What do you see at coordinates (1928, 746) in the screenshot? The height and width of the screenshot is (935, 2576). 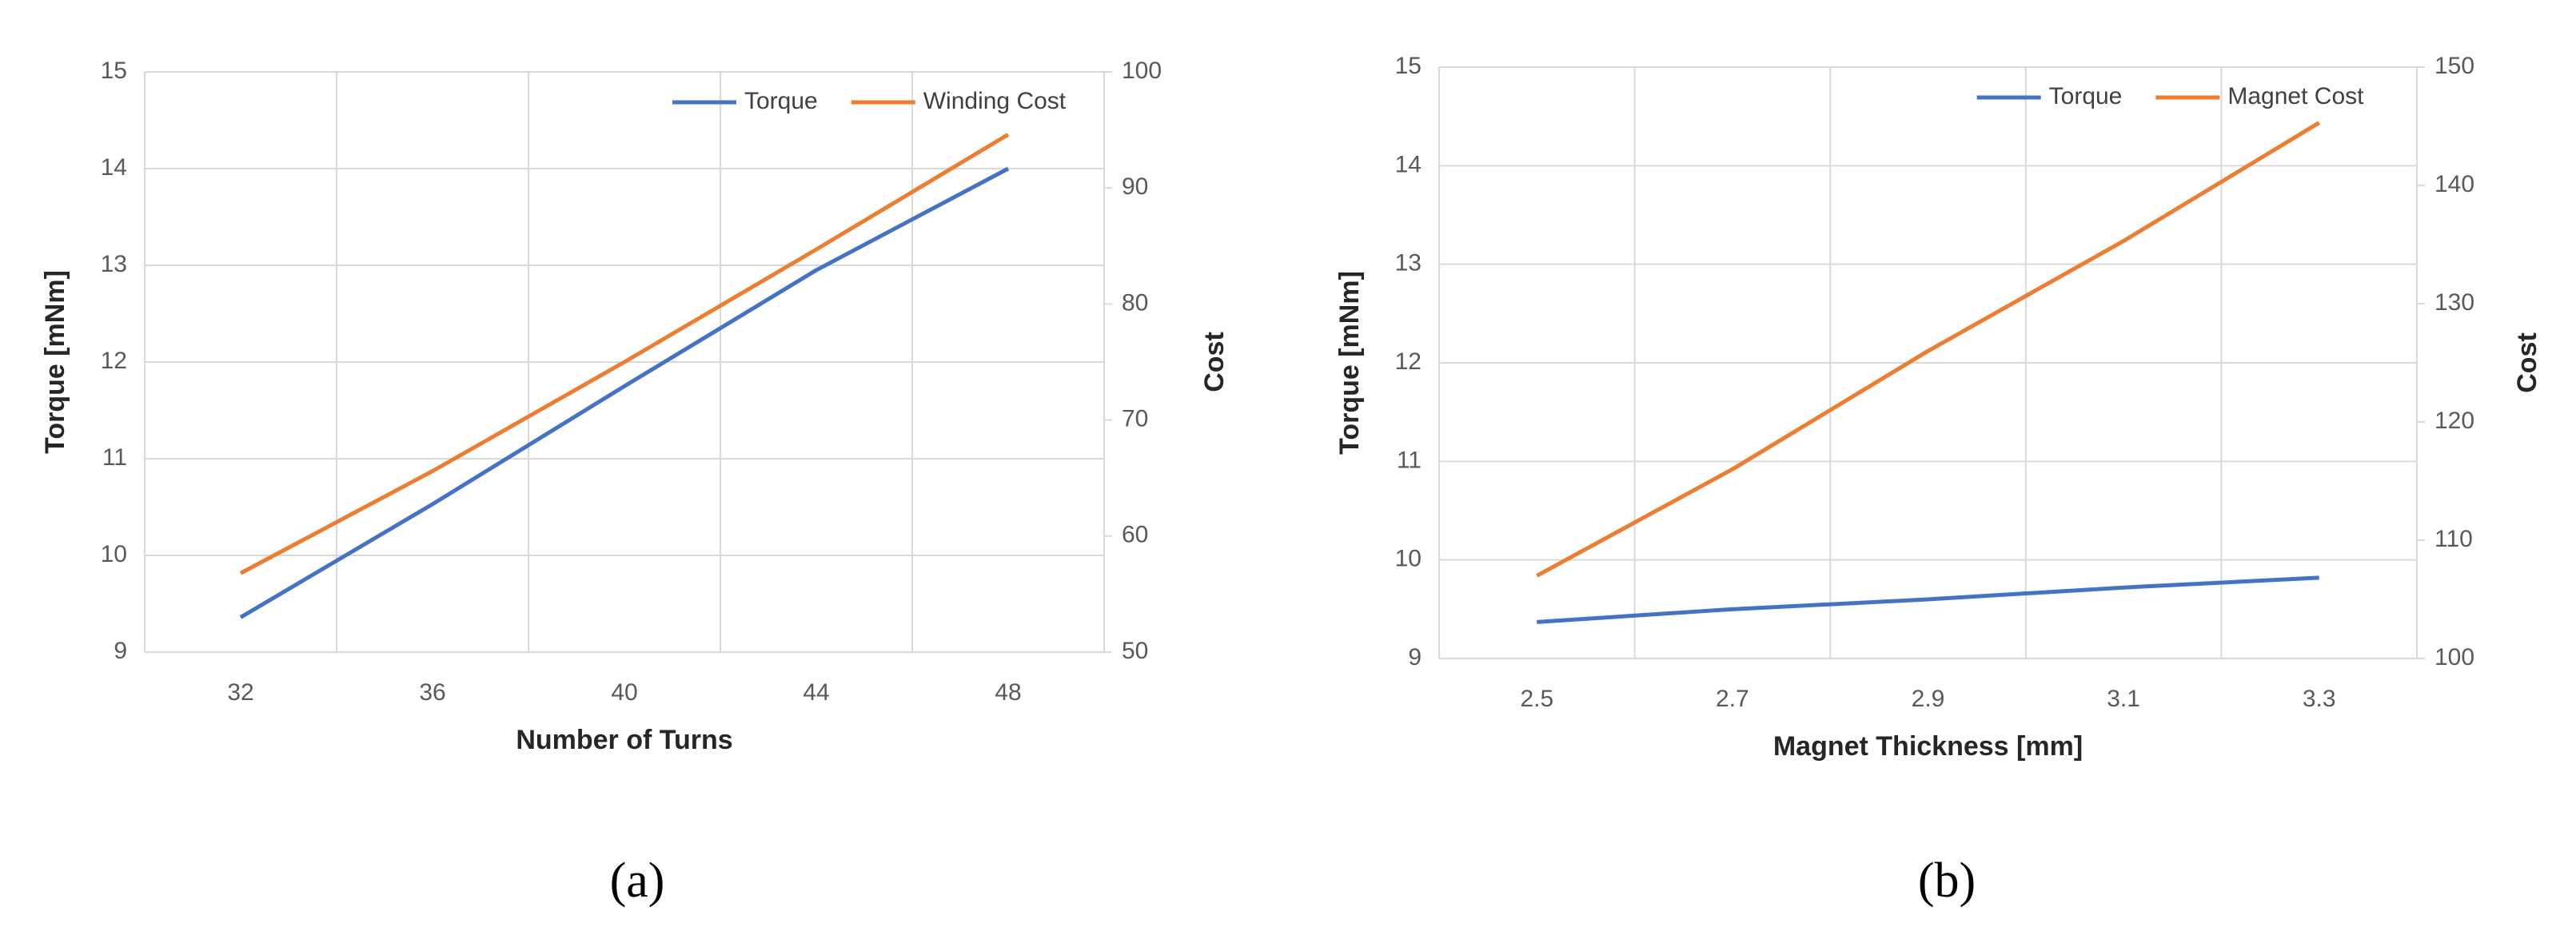 I see `x-axis-title: Magnet Thickness [mm]` at bounding box center [1928, 746].